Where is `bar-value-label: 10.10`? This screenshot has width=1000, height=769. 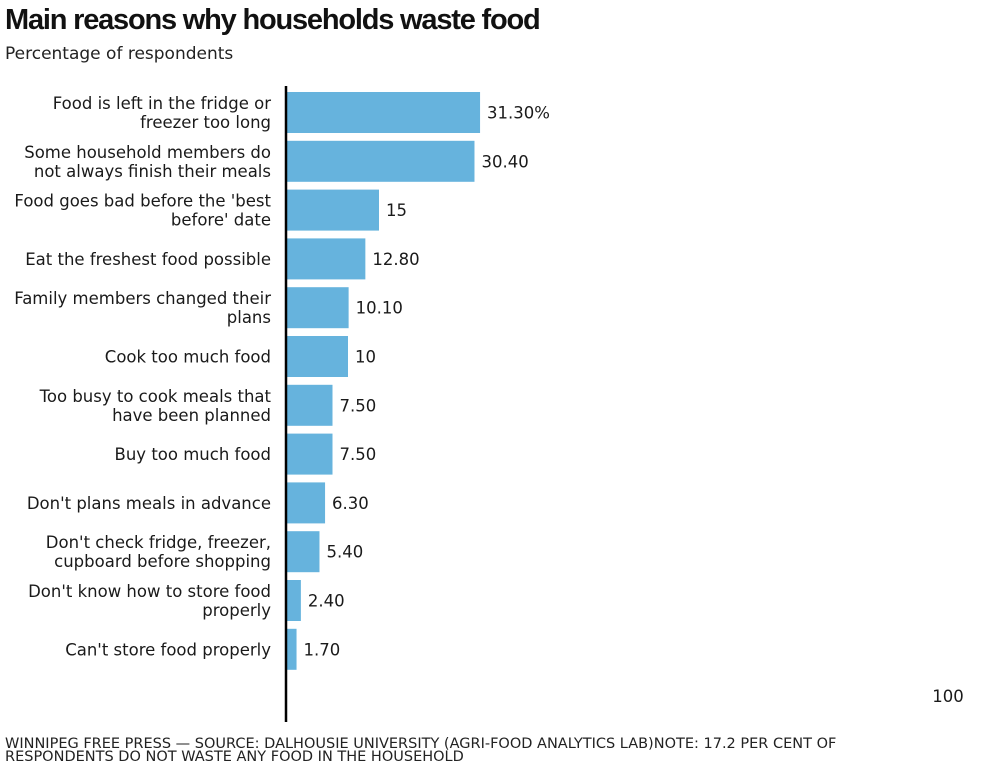 bar-value-label: 10.10 is located at coordinates (379, 308).